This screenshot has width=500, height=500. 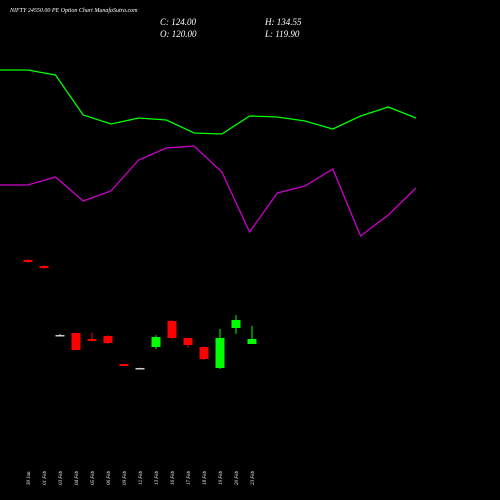 What do you see at coordinates (221, 477) in the screenshot?
I see `x-tick-label: 19 Feb` at bounding box center [221, 477].